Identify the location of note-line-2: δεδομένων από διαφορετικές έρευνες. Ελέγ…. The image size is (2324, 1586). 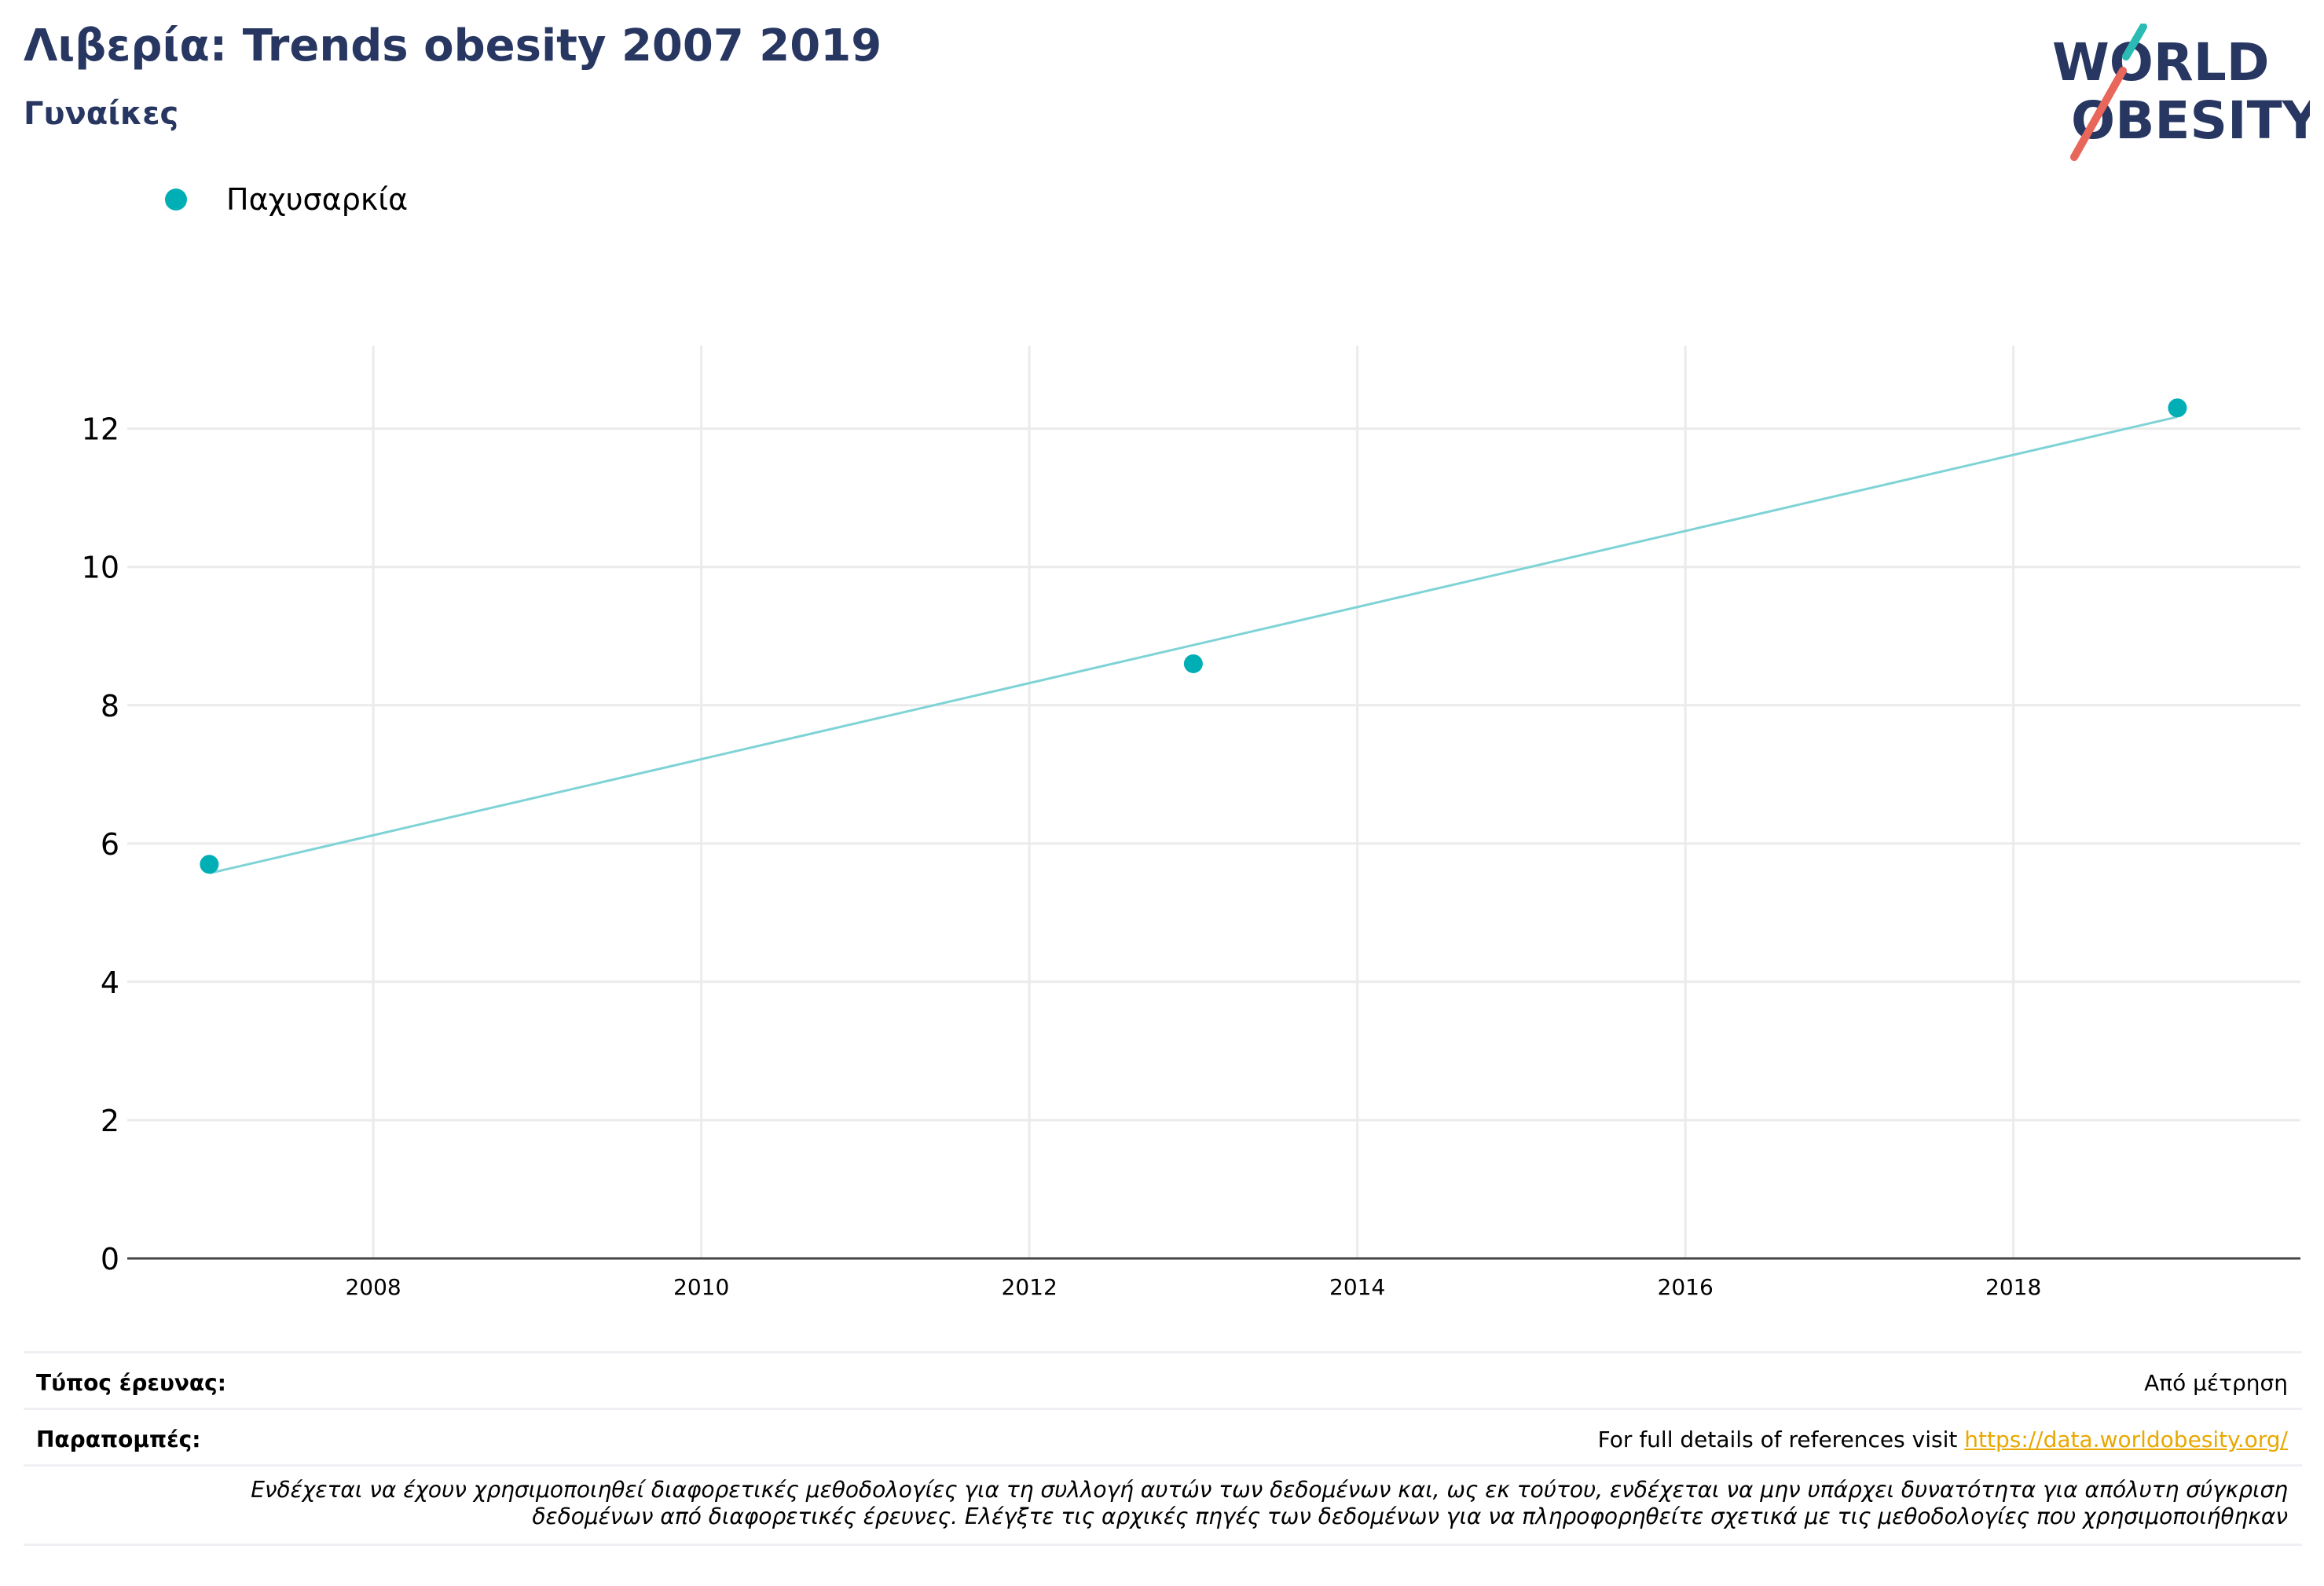
(1410, 1516).